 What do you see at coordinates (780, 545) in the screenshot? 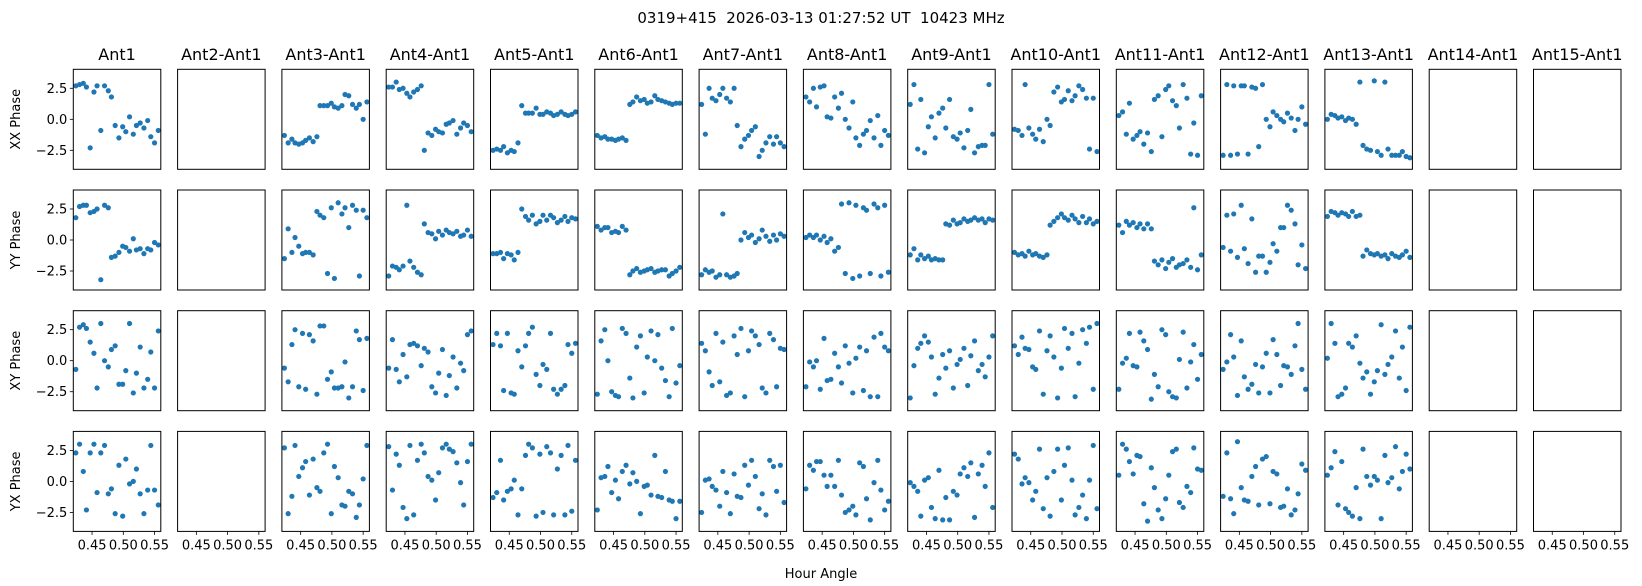
I see `x-tick-label: 0.55` at bounding box center [780, 545].